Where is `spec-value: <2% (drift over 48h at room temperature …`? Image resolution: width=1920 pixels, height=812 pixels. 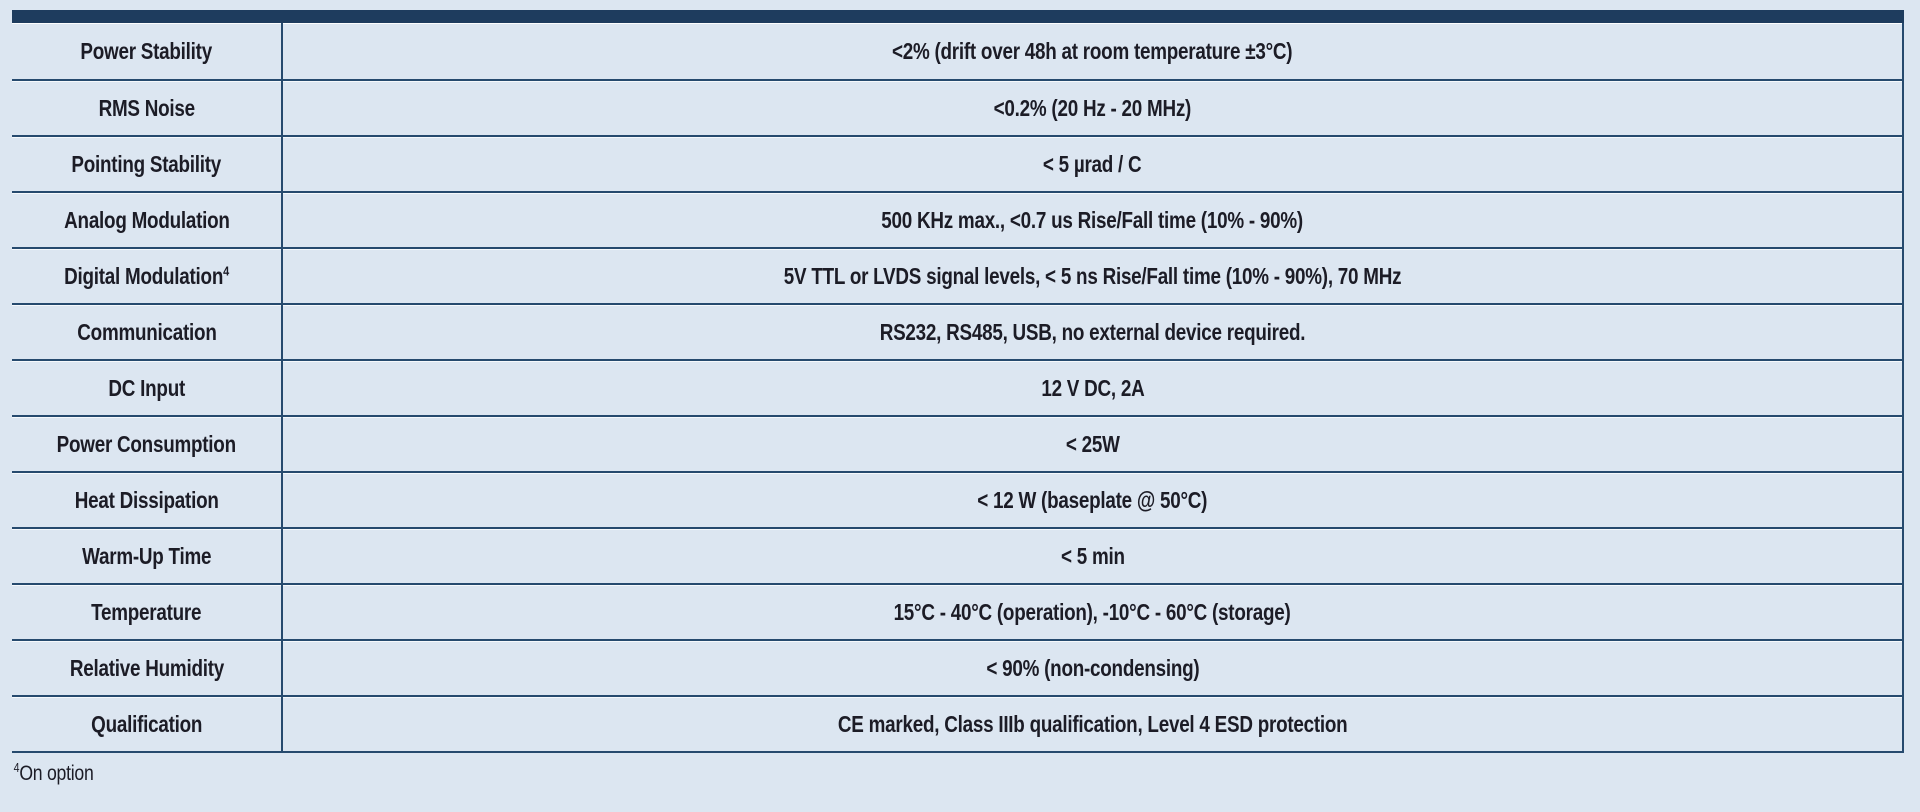 spec-value: <2% (drift over 48h at room temperature … is located at coordinates (1092, 50).